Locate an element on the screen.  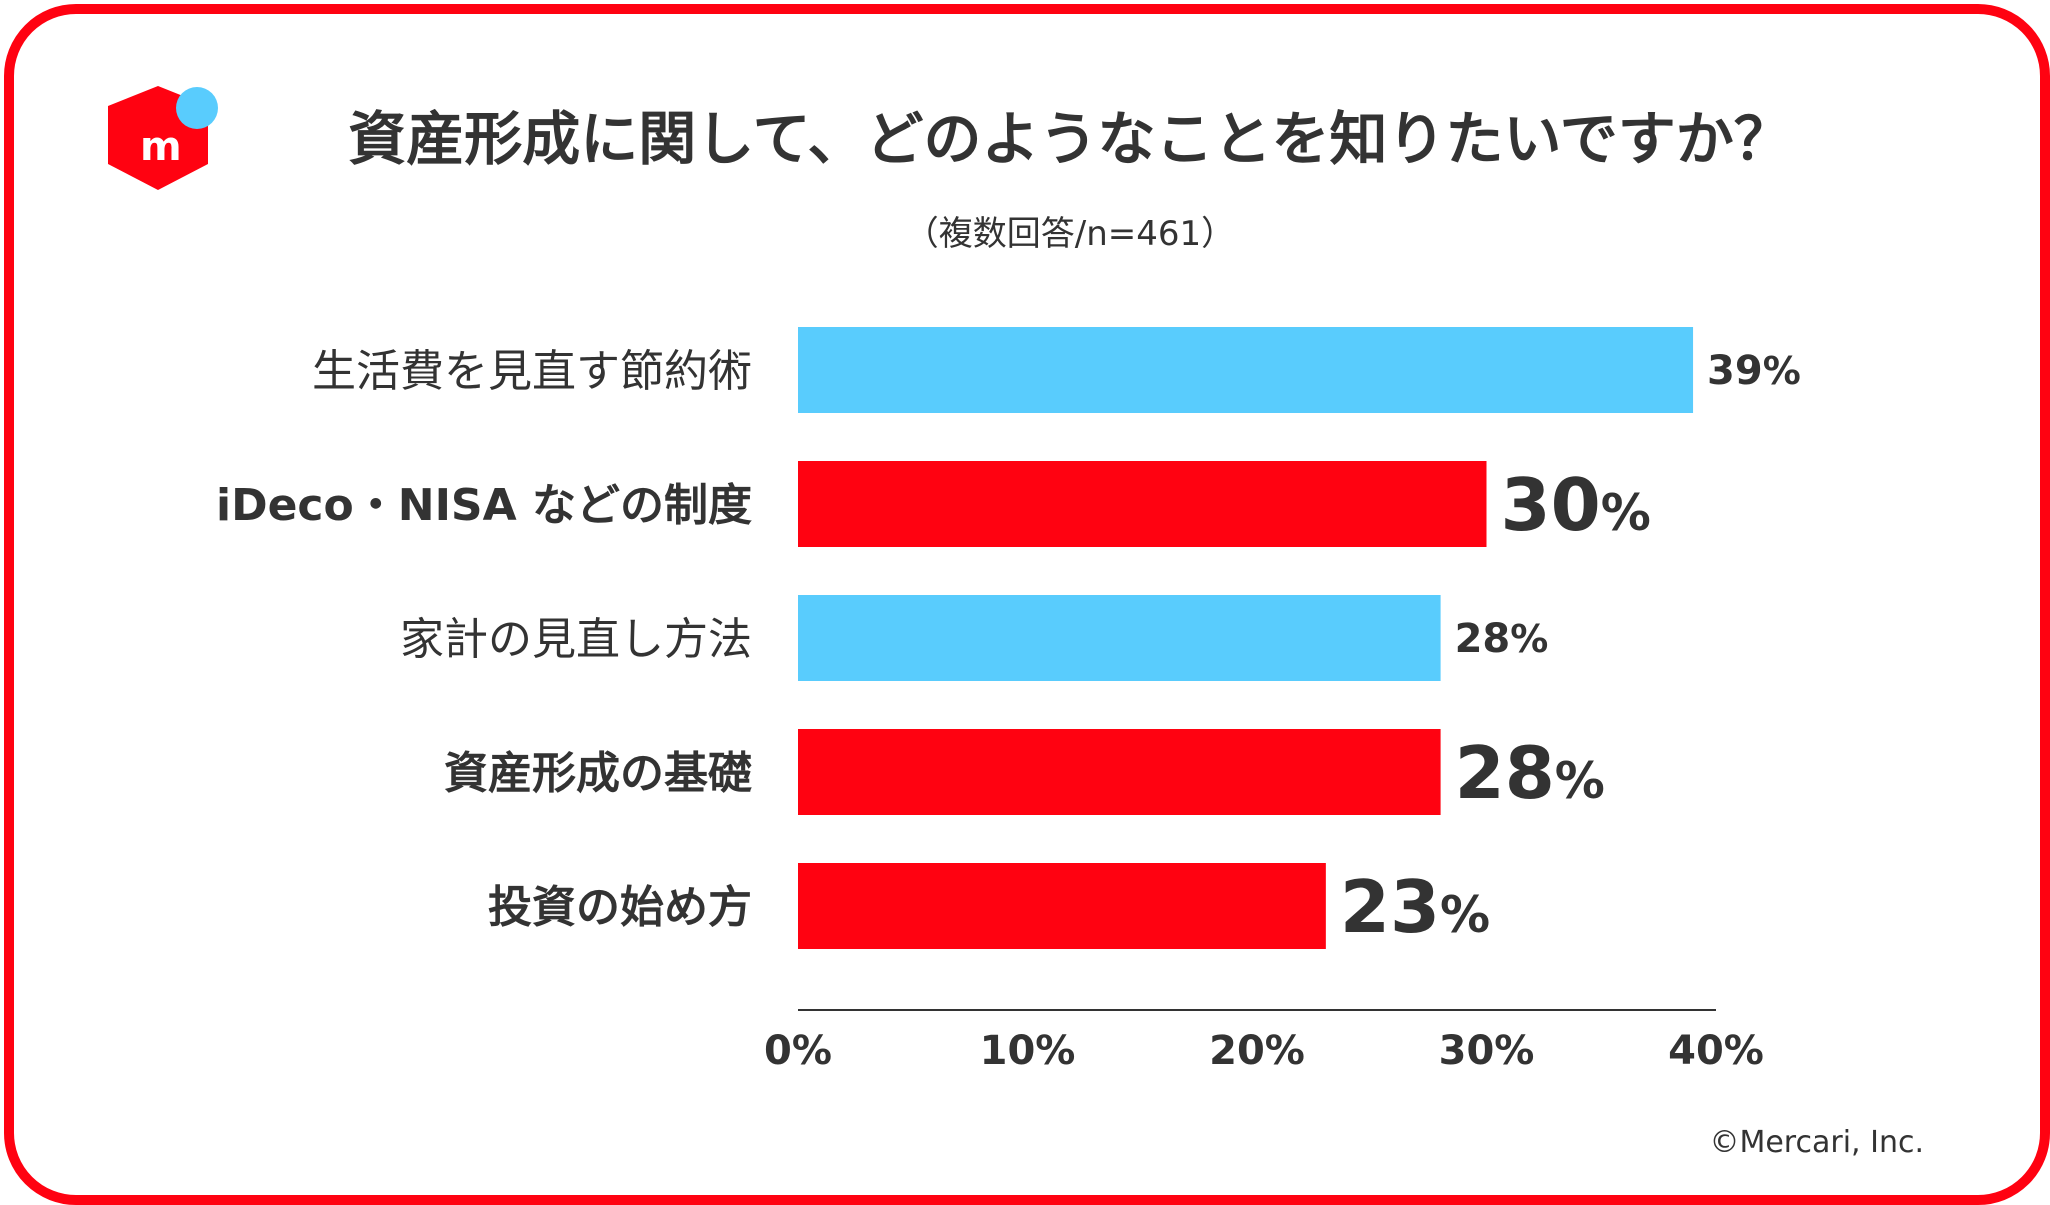
mercari-logo-icon: m is located at coordinates (163, 138).